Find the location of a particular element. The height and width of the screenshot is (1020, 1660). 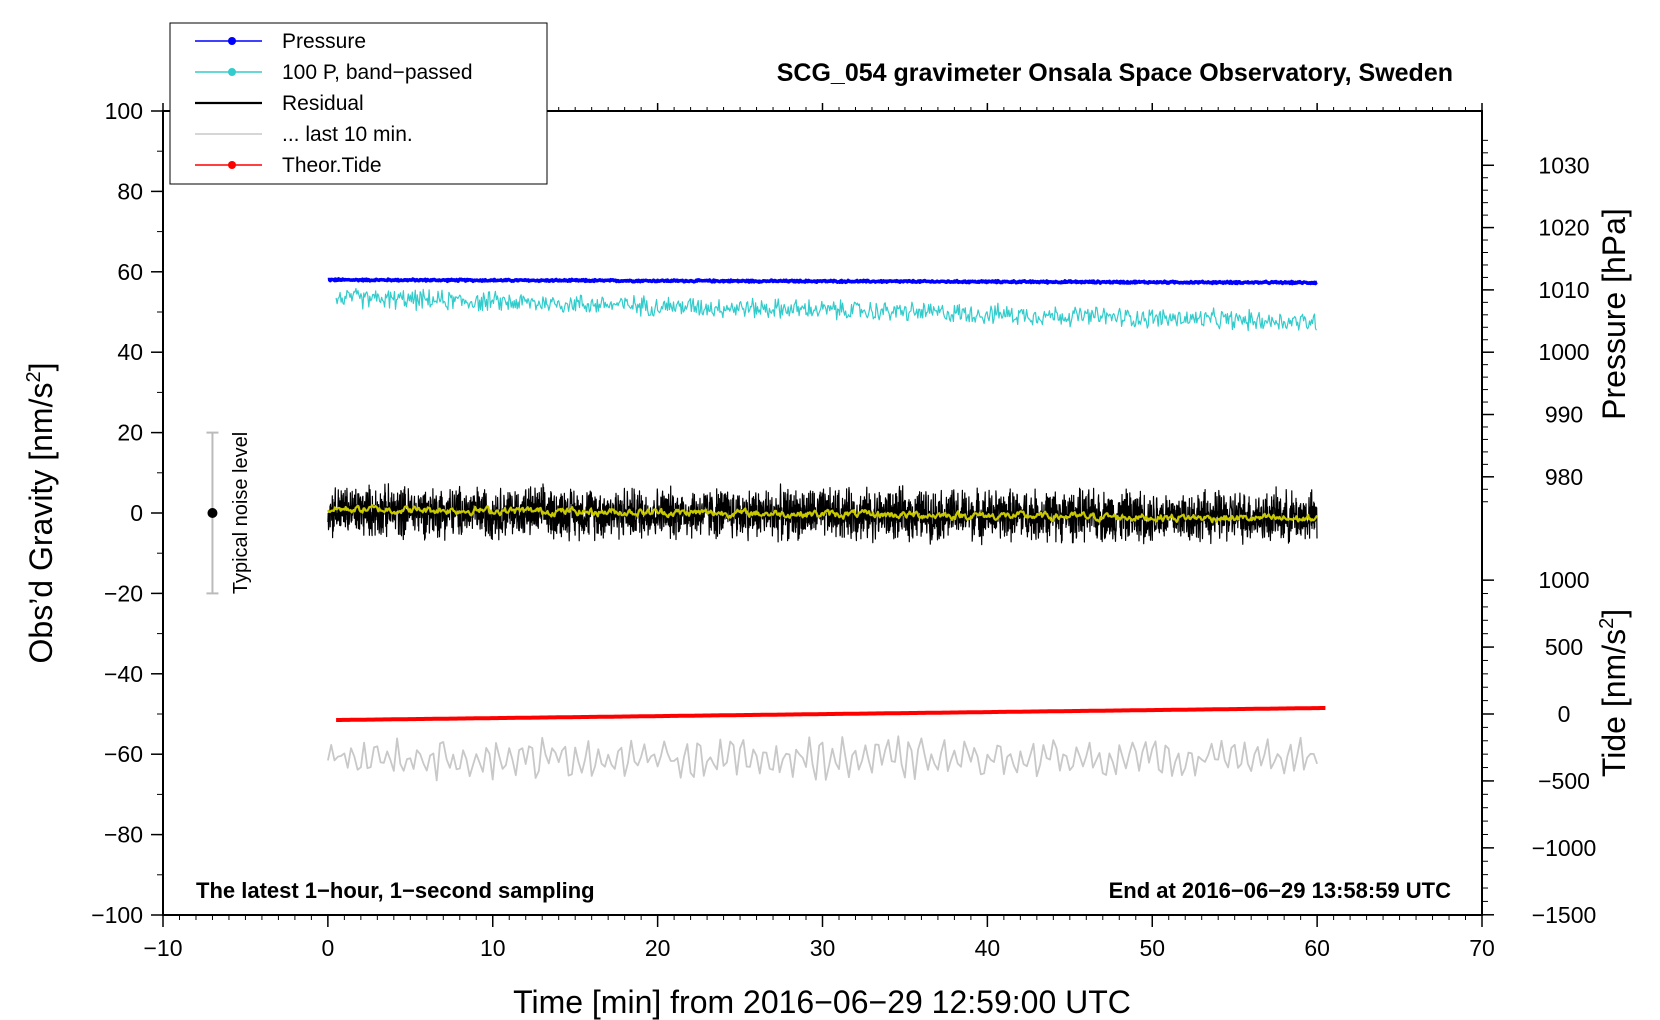

tide-tick-label: 500 is located at coordinates (1564, 647).